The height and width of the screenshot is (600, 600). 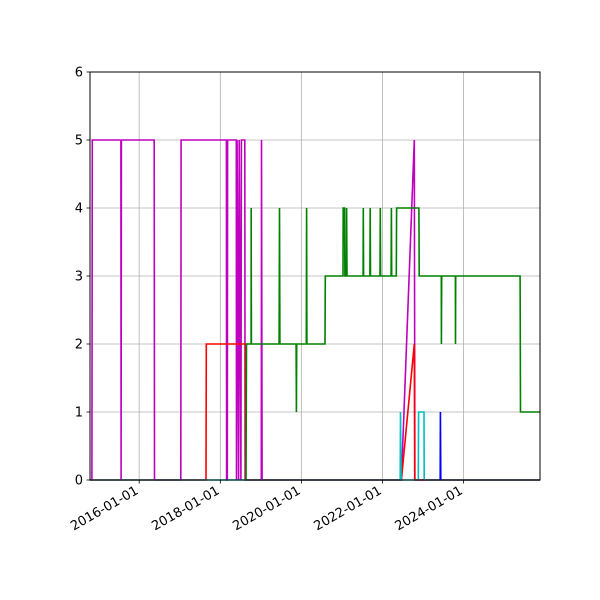 What do you see at coordinates (79, 345) in the screenshot?
I see `y-tick-label: 2` at bounding box center [79, 345].